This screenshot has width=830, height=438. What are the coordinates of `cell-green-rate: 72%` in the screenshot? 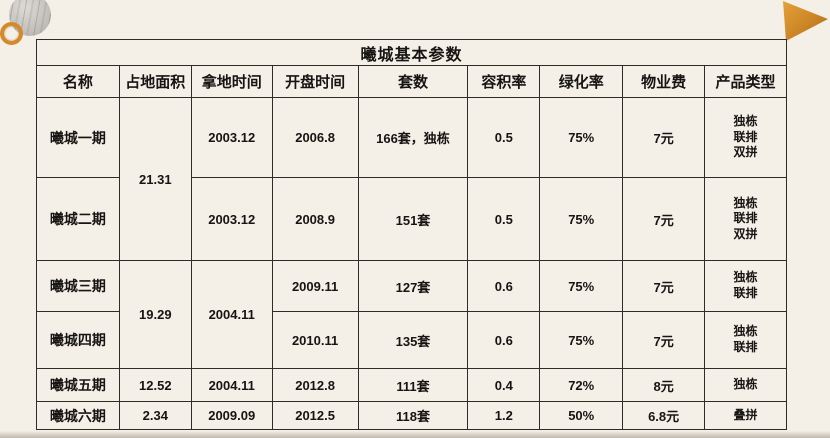 It's located at (581, 385).